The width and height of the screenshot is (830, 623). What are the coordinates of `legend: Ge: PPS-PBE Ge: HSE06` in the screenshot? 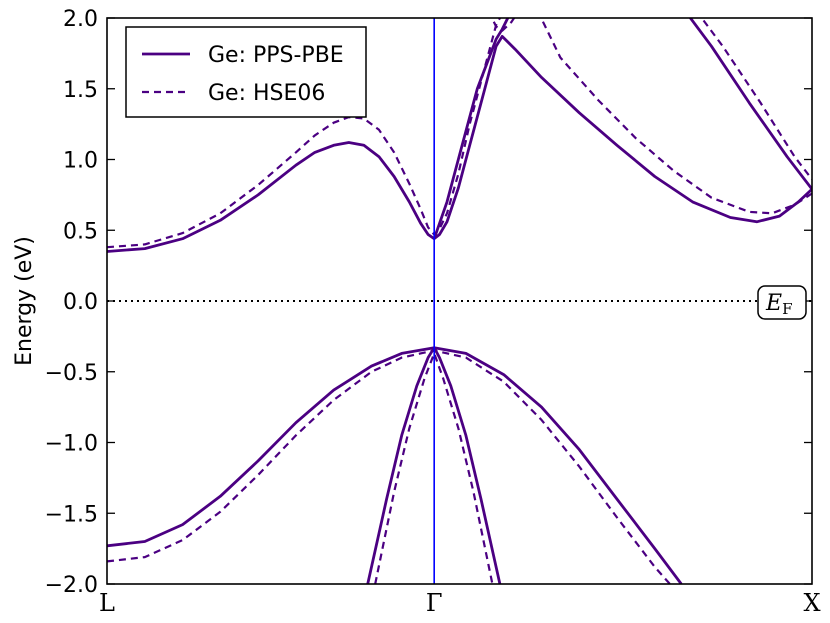 It's located at (246, 72).